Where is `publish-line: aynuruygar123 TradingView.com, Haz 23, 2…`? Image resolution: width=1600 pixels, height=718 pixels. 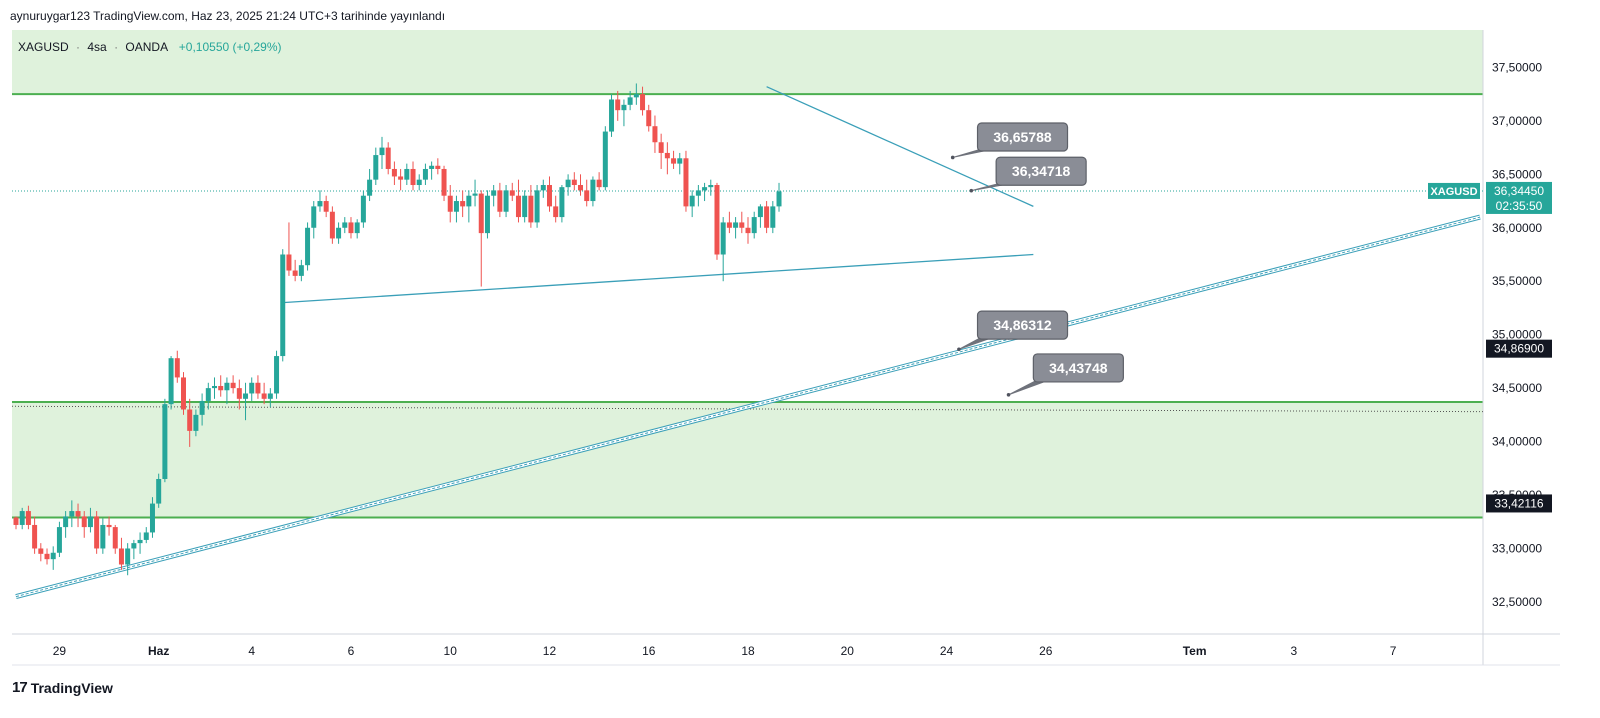 publish-line: aynuruygar123 TradingView.com, Haz 23, 2… is located at coordinates (228, 16).